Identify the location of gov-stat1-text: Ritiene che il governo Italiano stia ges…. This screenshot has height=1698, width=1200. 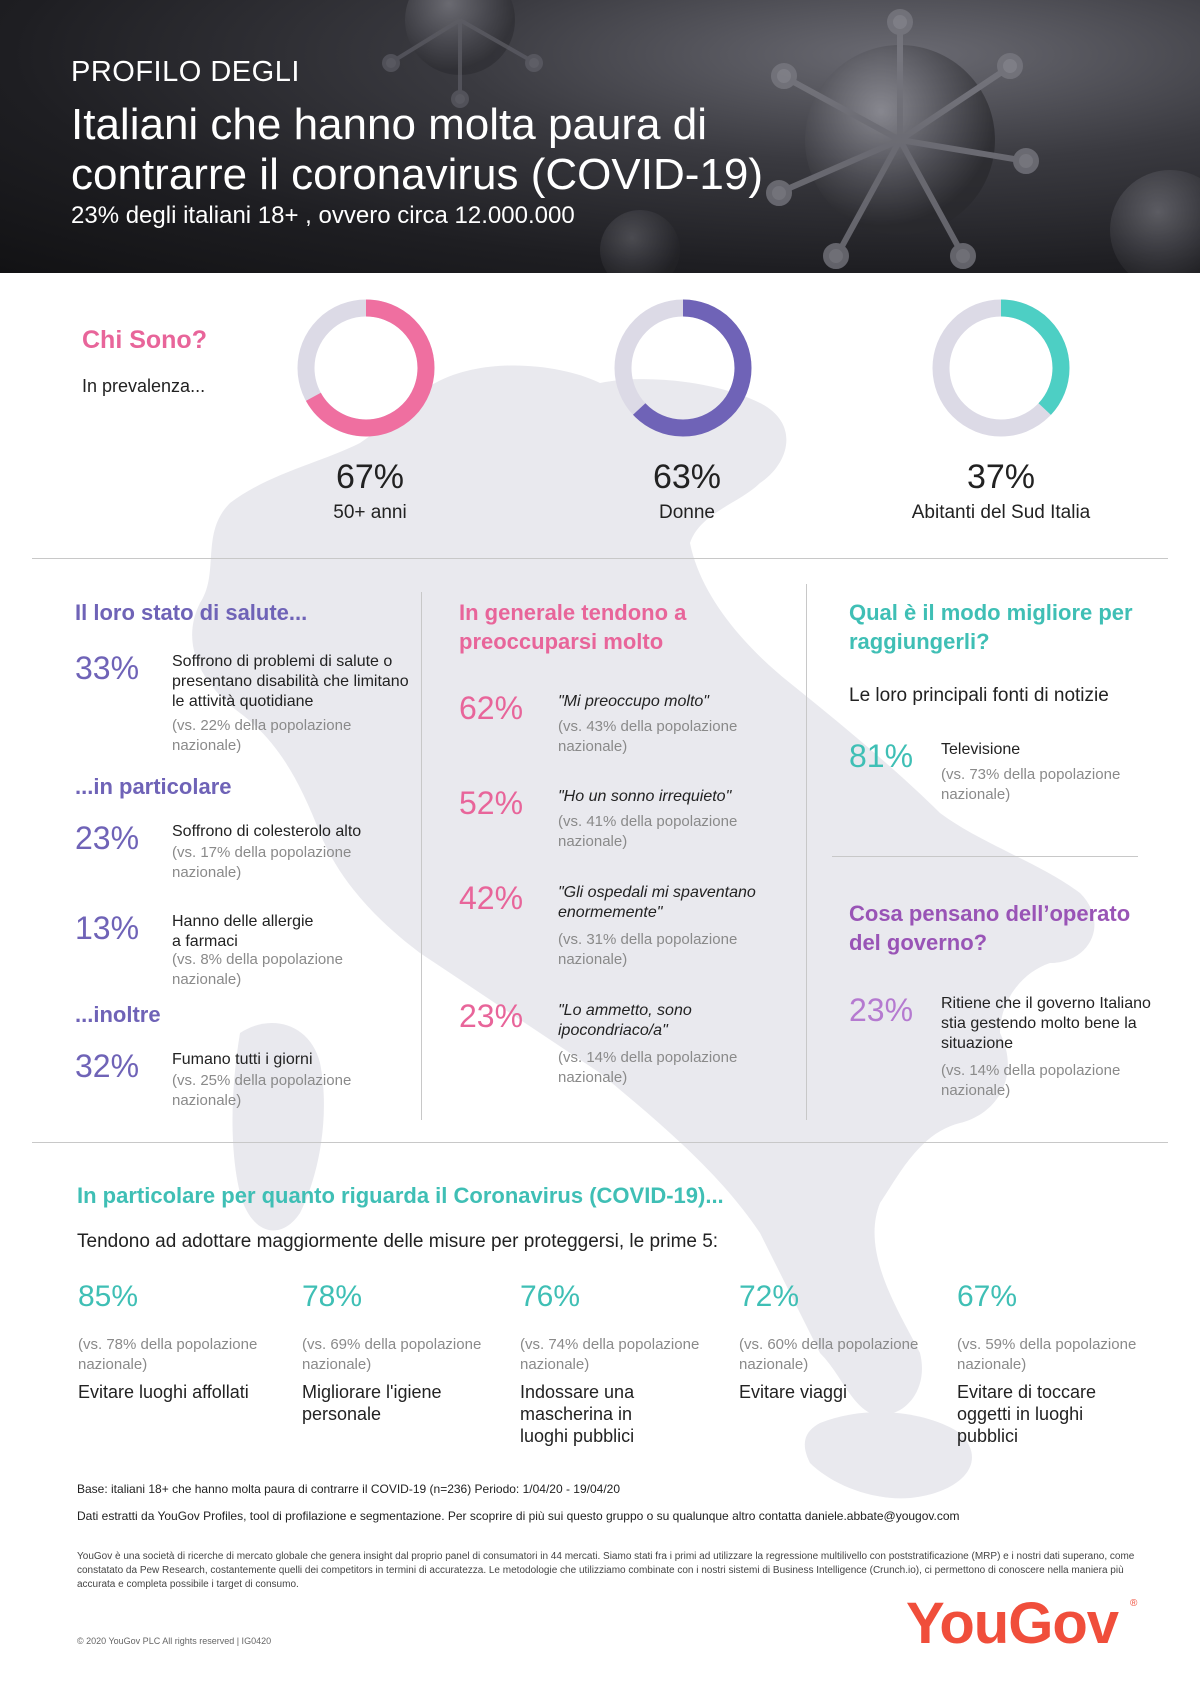
(1046, 1023).